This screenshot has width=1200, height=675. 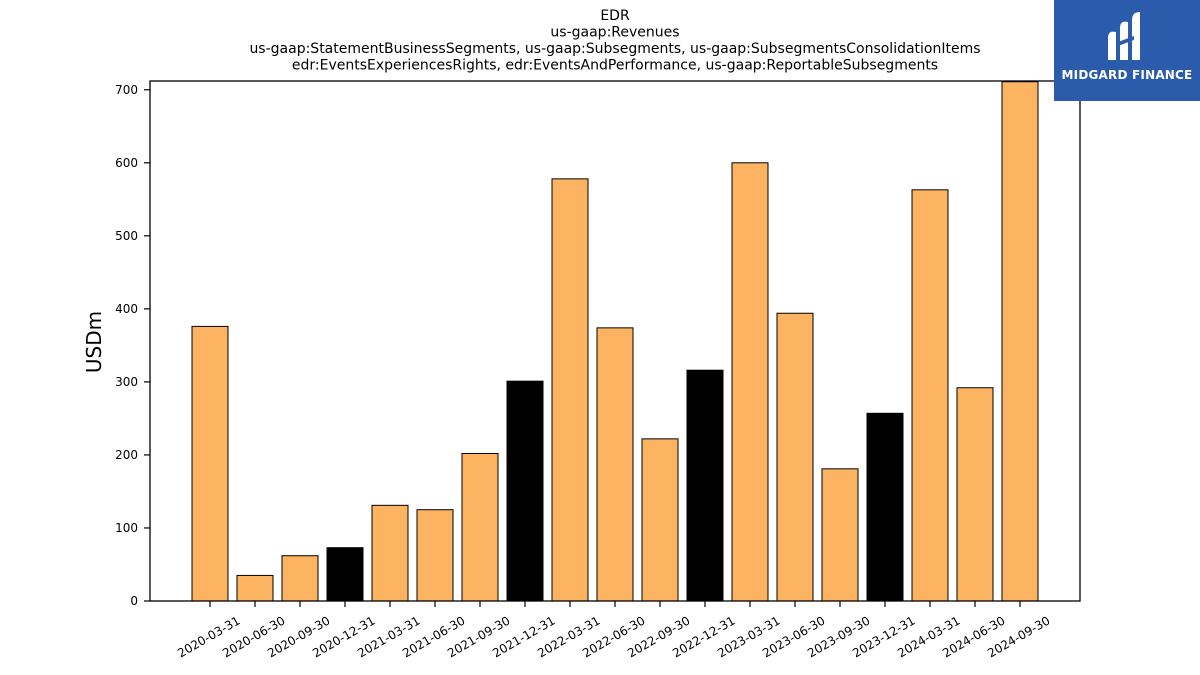 I want to click on y-tick-label: 100, so click(x=126, y=528).